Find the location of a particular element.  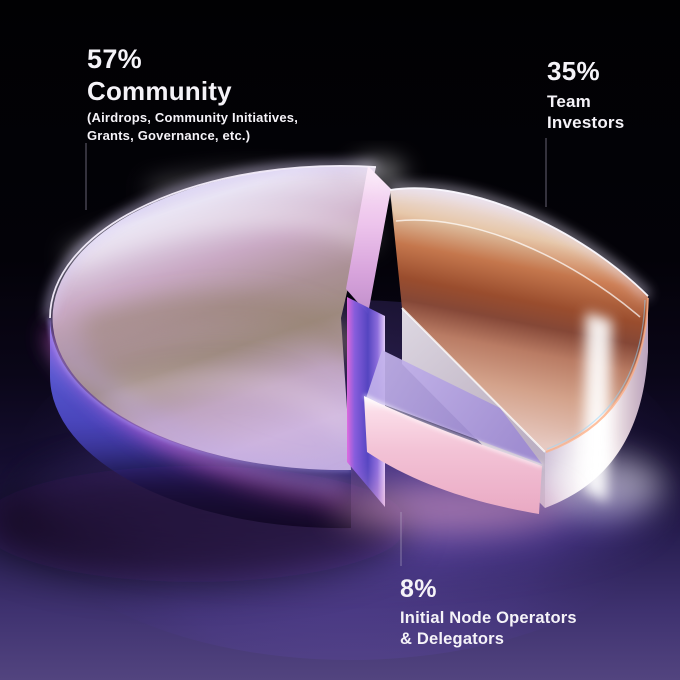

team-percent: 35% is located at coordinates (573, 71).